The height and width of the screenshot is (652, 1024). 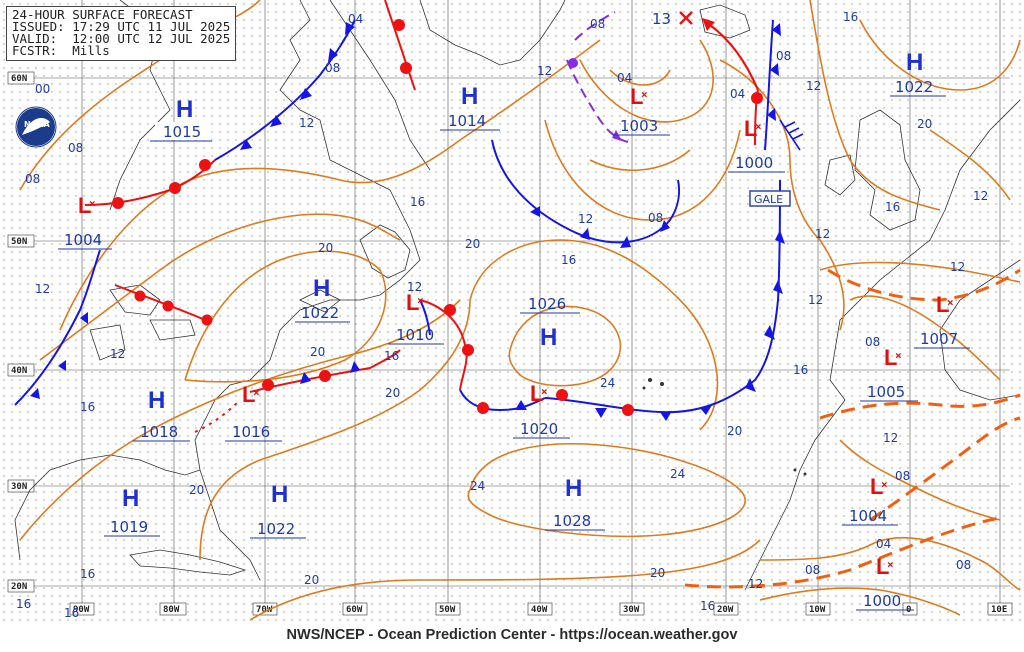 What do you see at coordinates (129, 527) in the screenshot?
I see `high-pressure-value: 1019` at bounding box center [129, 527].